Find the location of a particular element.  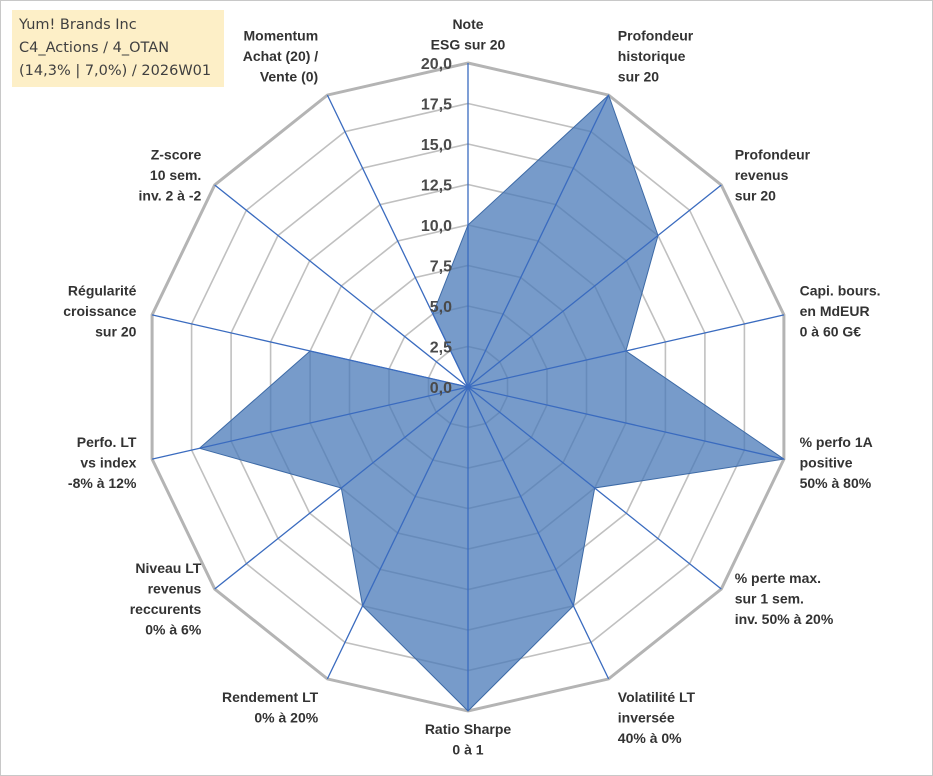

info-period: (14,3% | 7,0%) / 2026W01 is located at coordinates (115, 71).